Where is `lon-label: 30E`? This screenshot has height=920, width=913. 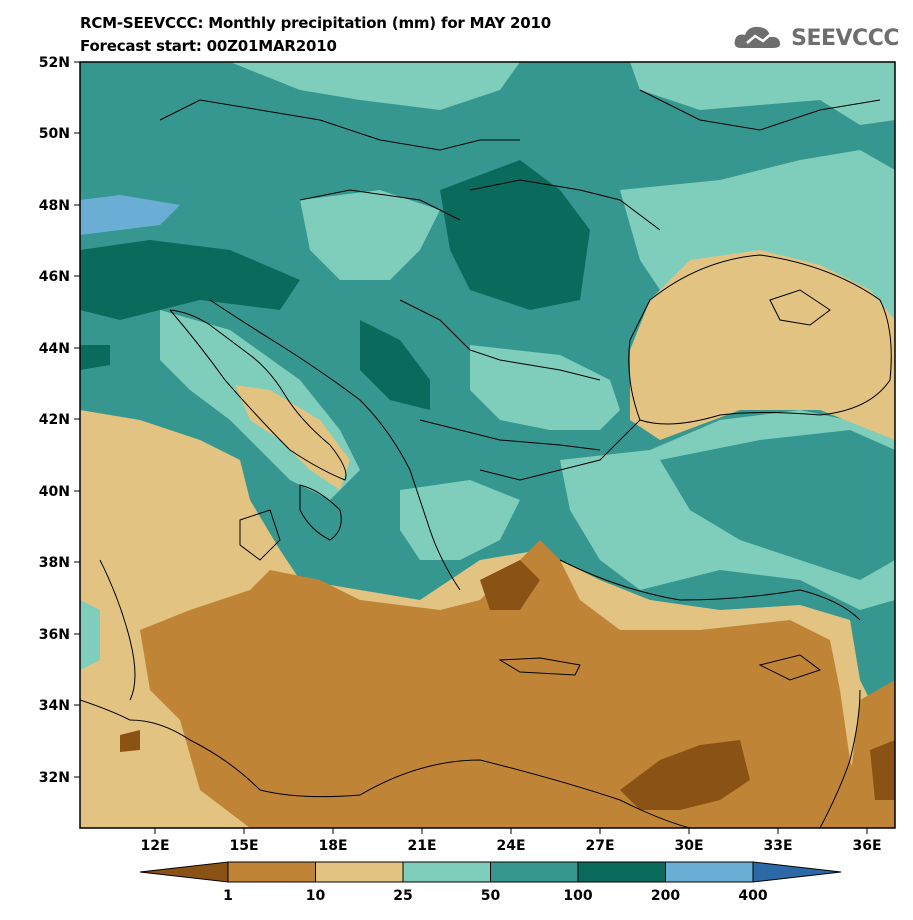
lon-label: 30E is located at coordinates (688, 846).